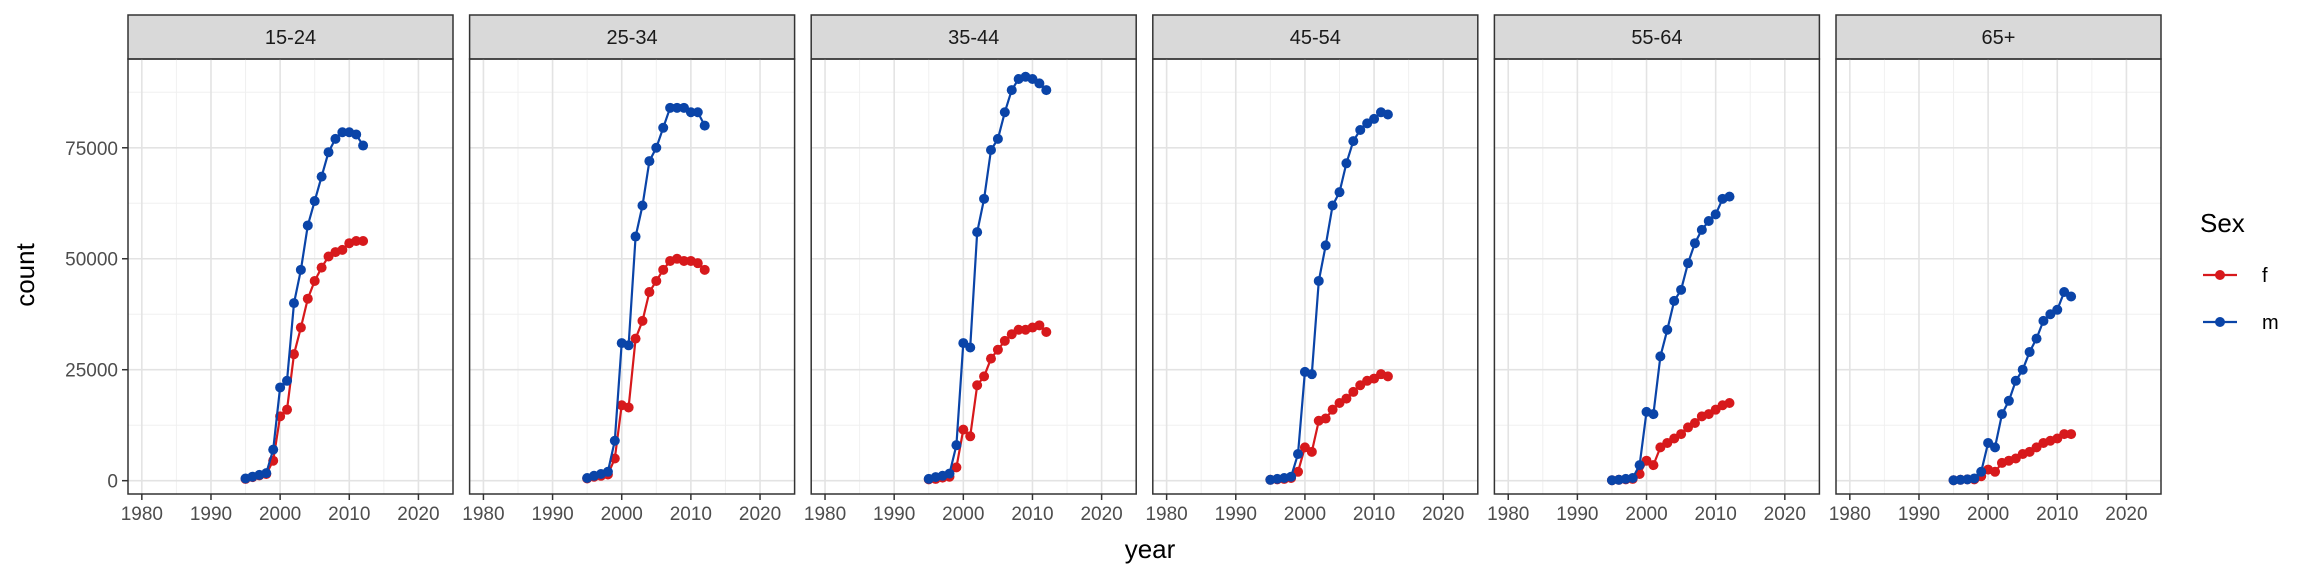 This screenshot has height=576, width=2304. Describe the element at coordinates (2235, 276) in the screenshot. I see `legend-item-f: f` at that location.